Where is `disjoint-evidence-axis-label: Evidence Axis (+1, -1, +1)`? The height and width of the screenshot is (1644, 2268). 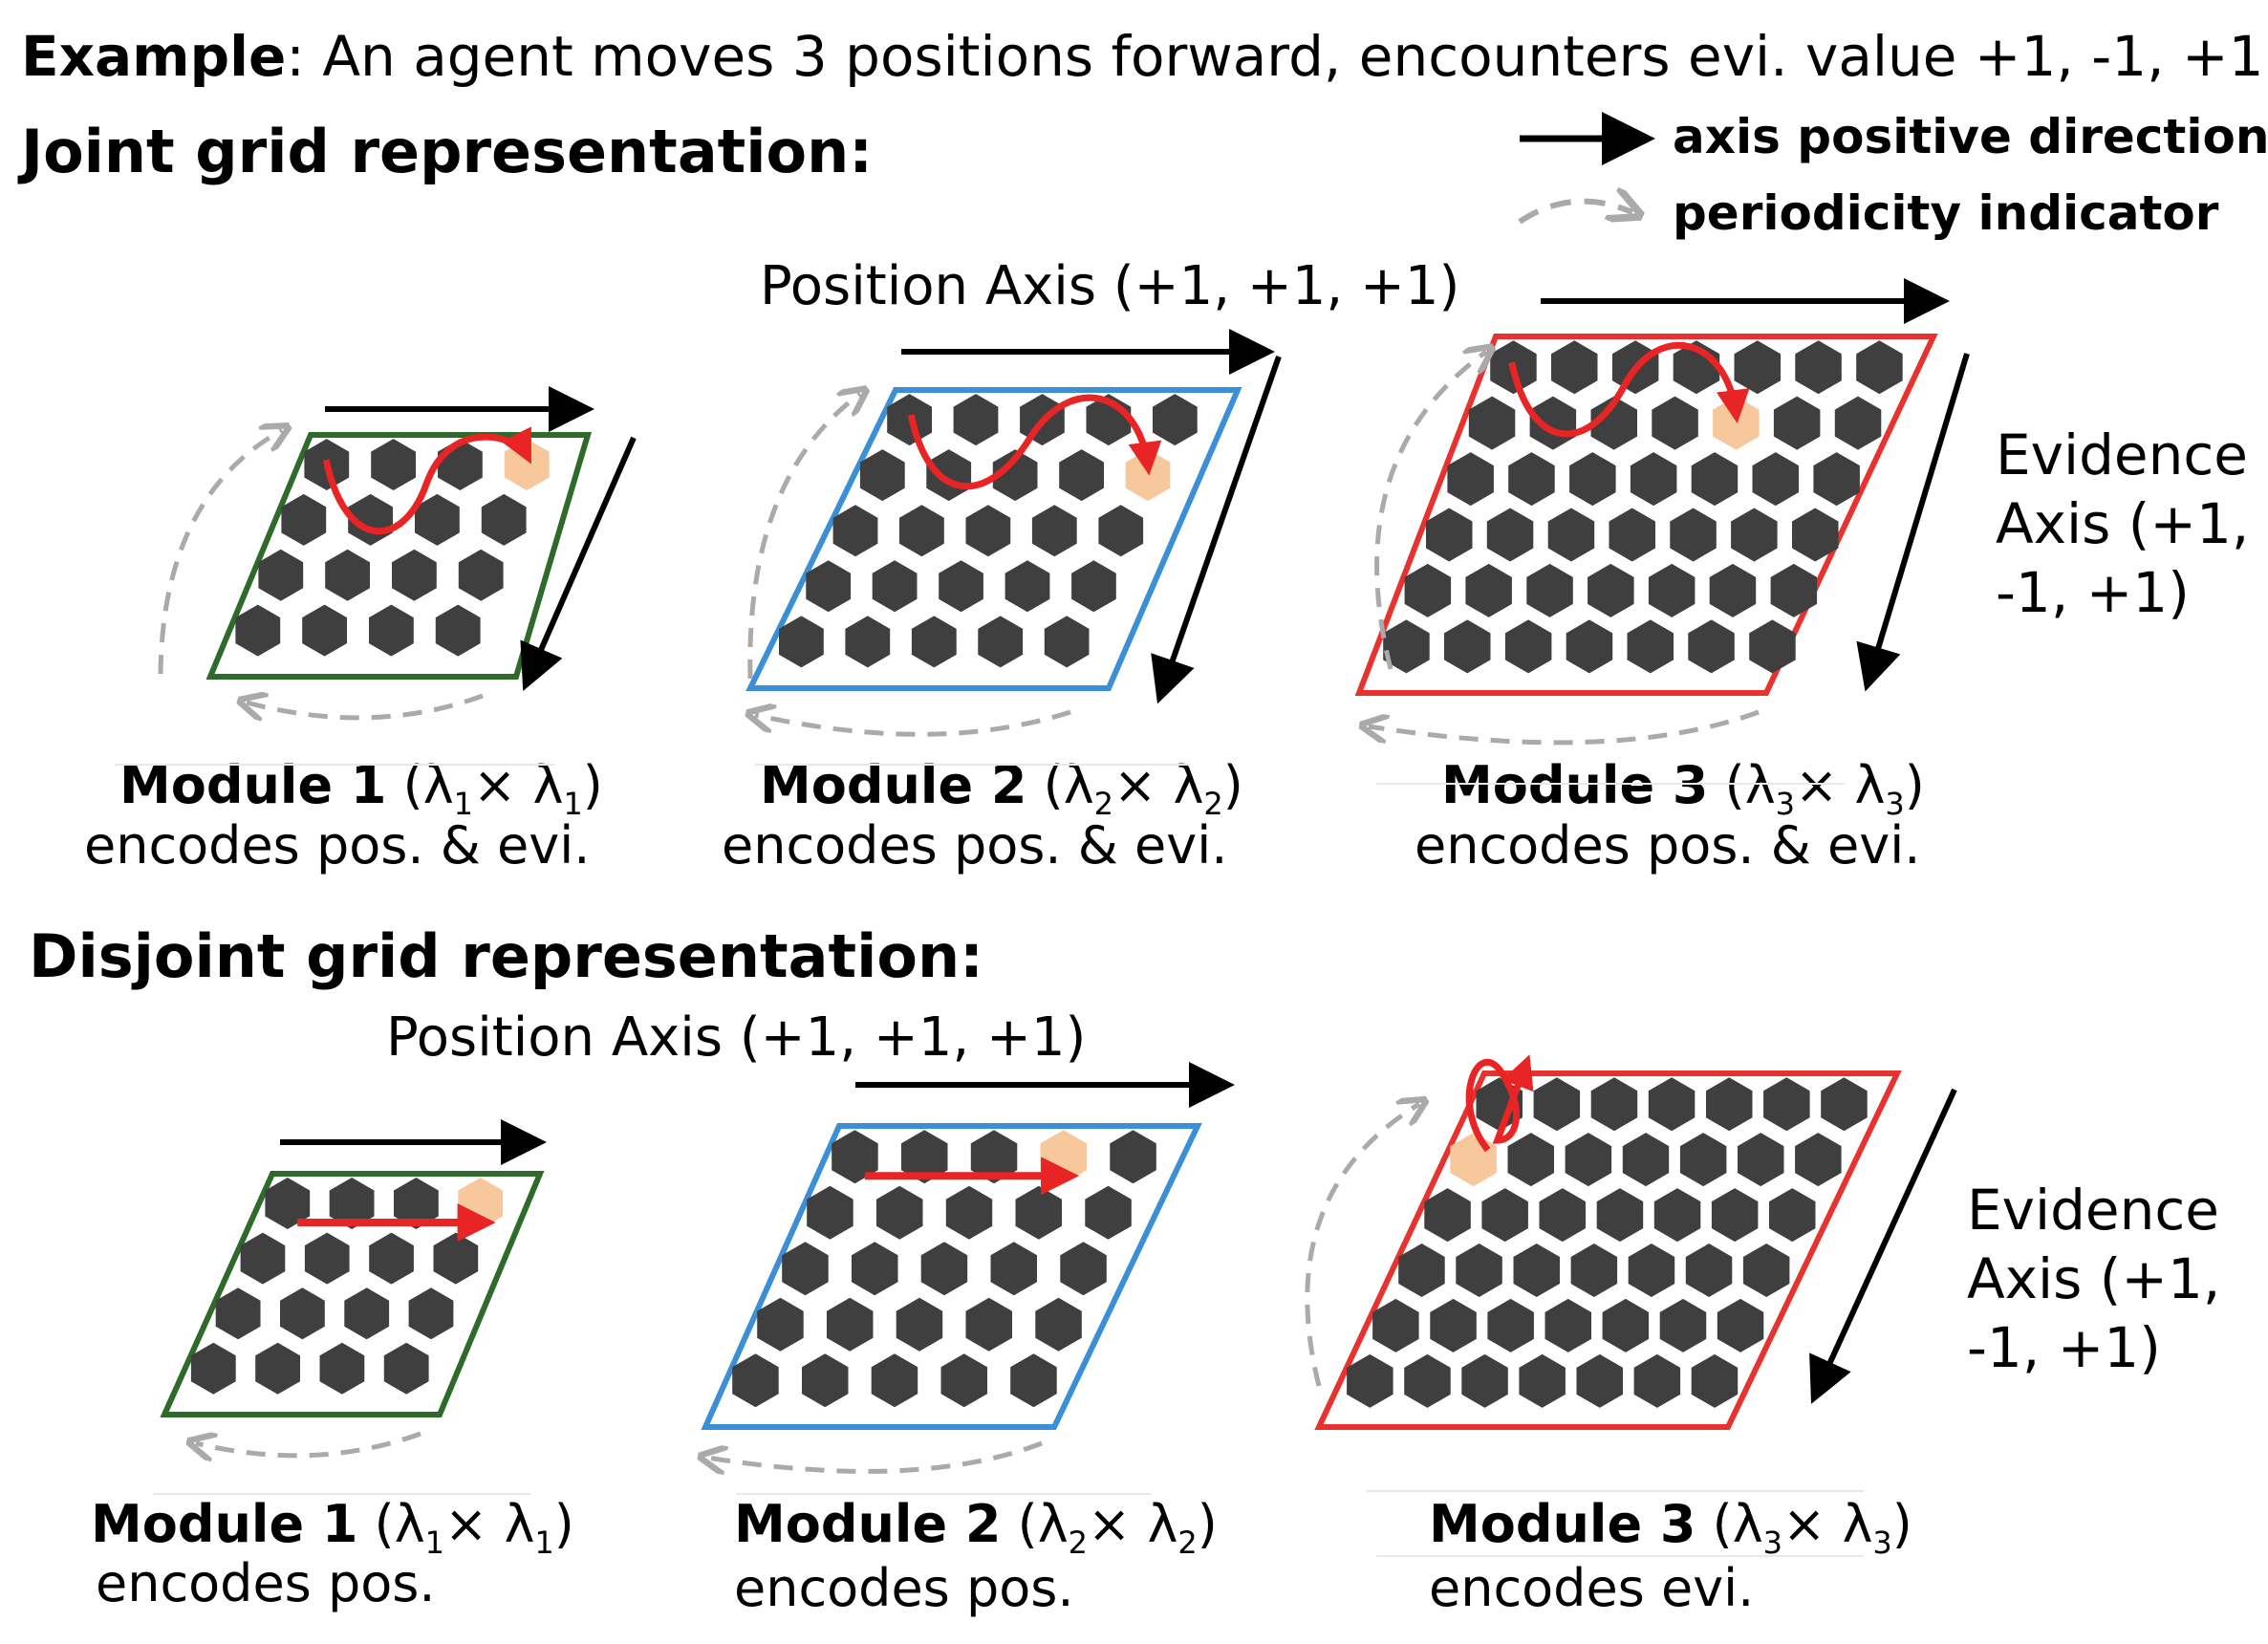 disjoint-evidence-axis-label: Evidence Axis (+1, -1, +1) is located at coordinates (2093, 1279).